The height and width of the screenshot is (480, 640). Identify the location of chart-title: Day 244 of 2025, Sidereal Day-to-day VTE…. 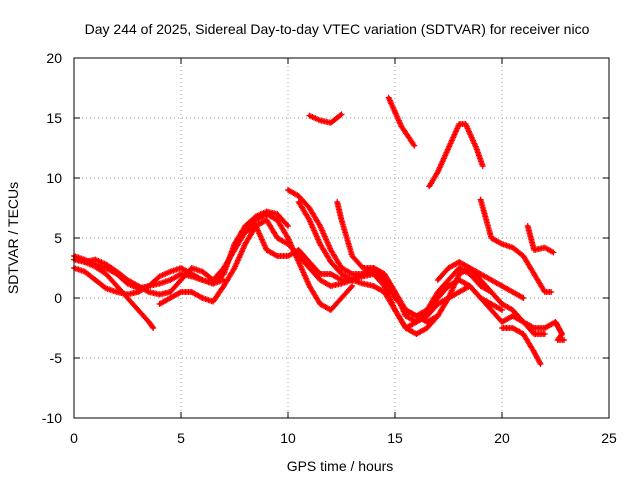
(337, 29).